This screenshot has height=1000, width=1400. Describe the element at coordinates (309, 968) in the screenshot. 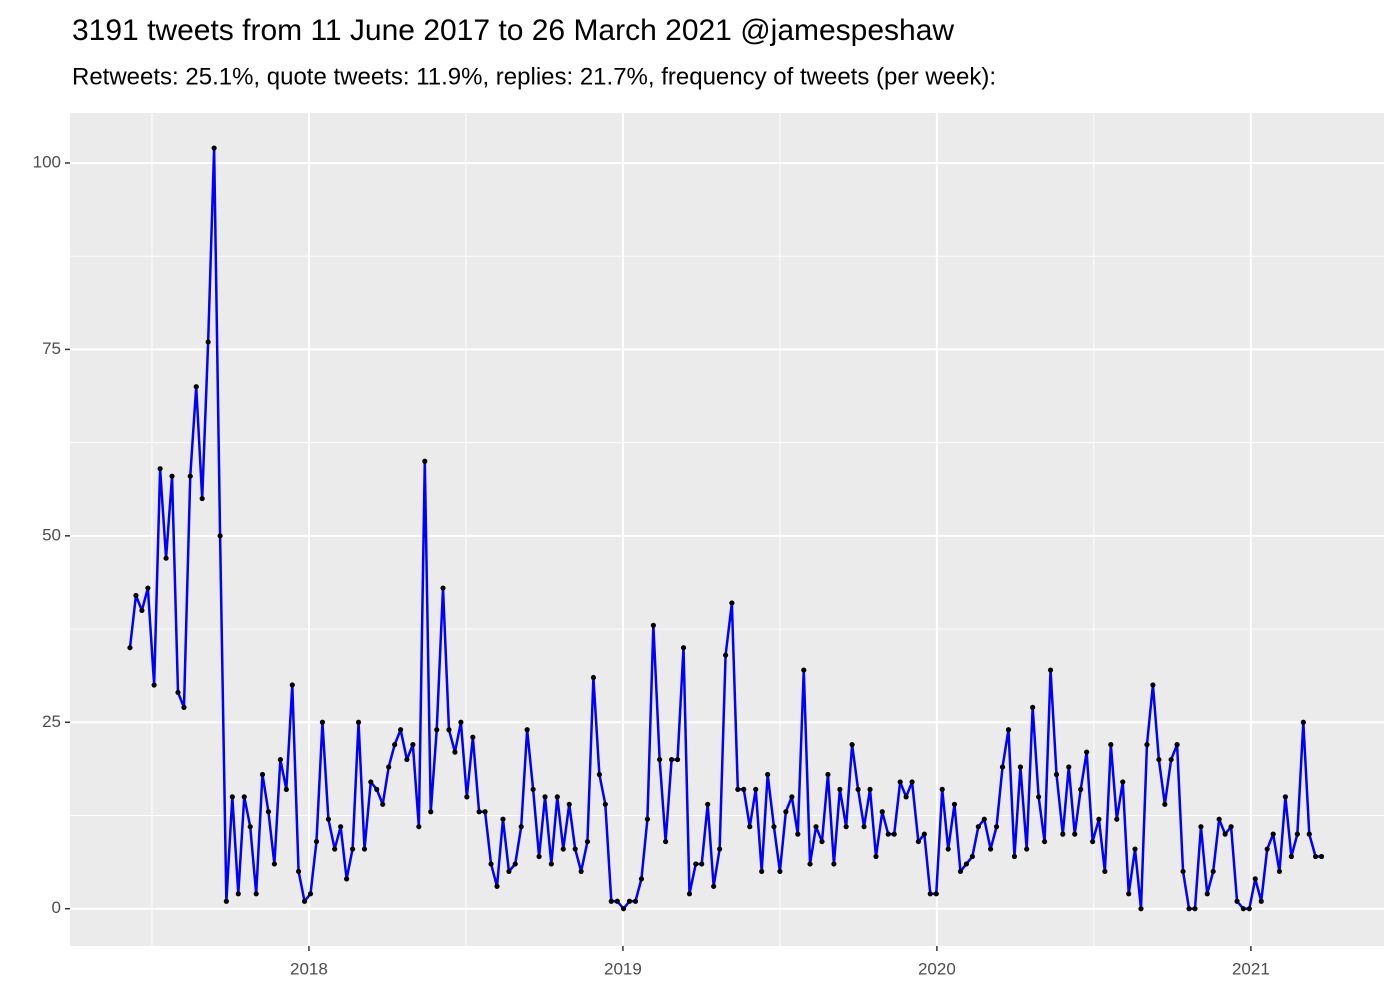

I see `x-tick-label: 2018` at that location.